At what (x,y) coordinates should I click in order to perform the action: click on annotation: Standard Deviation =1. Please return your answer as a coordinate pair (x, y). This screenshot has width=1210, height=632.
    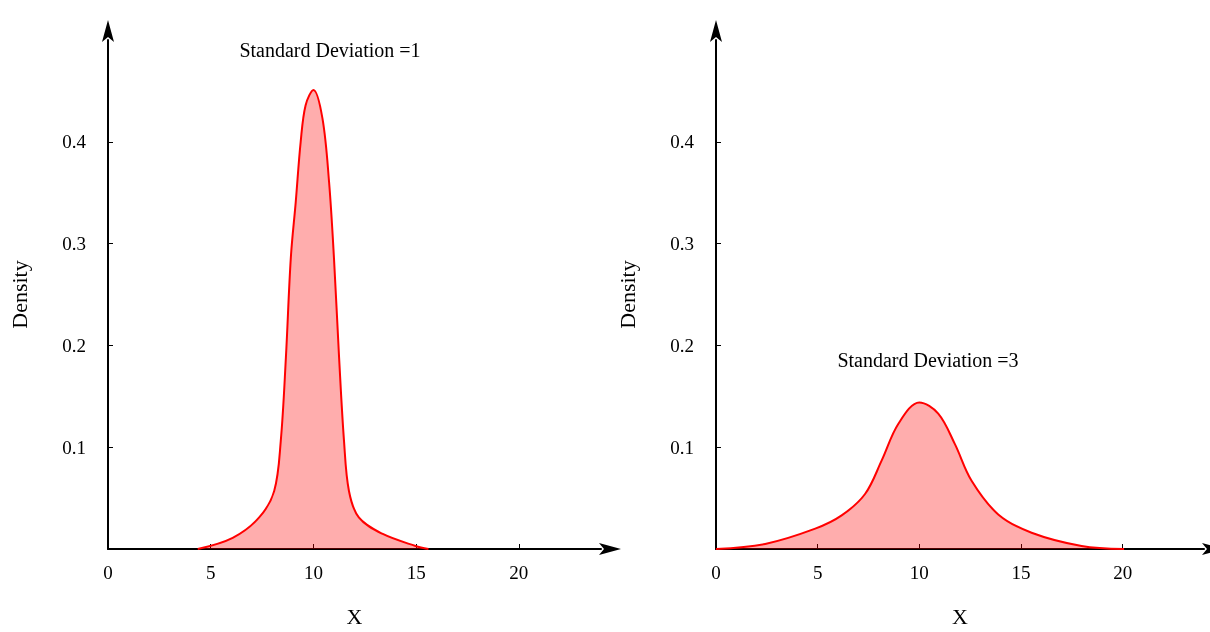
    Looking at the image, I should click on (330, 50).